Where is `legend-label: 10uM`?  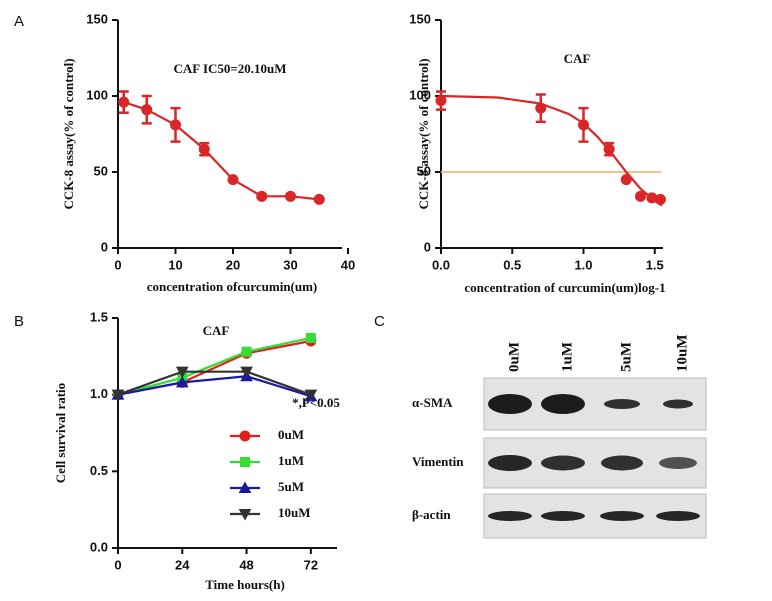
legend-label: 10uM is located at coordinates (294, 512).